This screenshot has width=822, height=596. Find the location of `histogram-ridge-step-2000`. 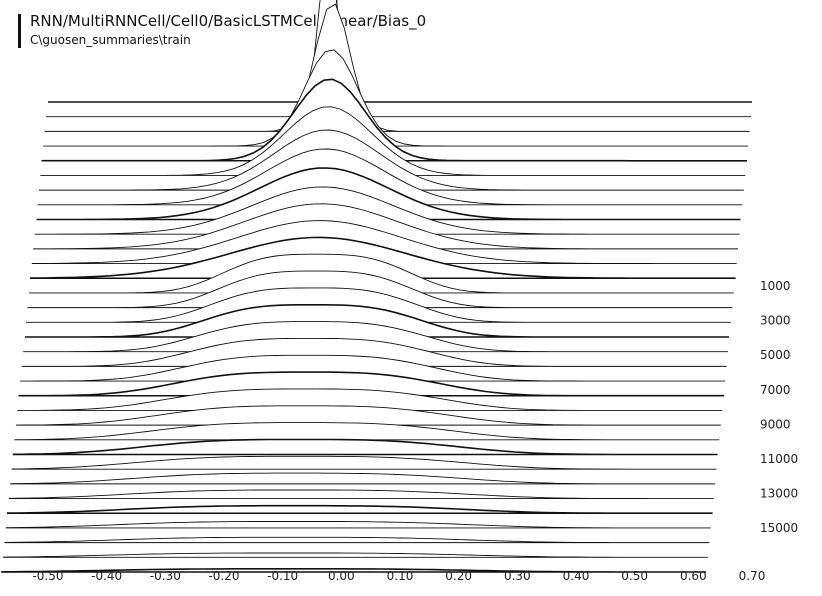

histogram-ridge-step-2000 is located at coordinates (394, 120).